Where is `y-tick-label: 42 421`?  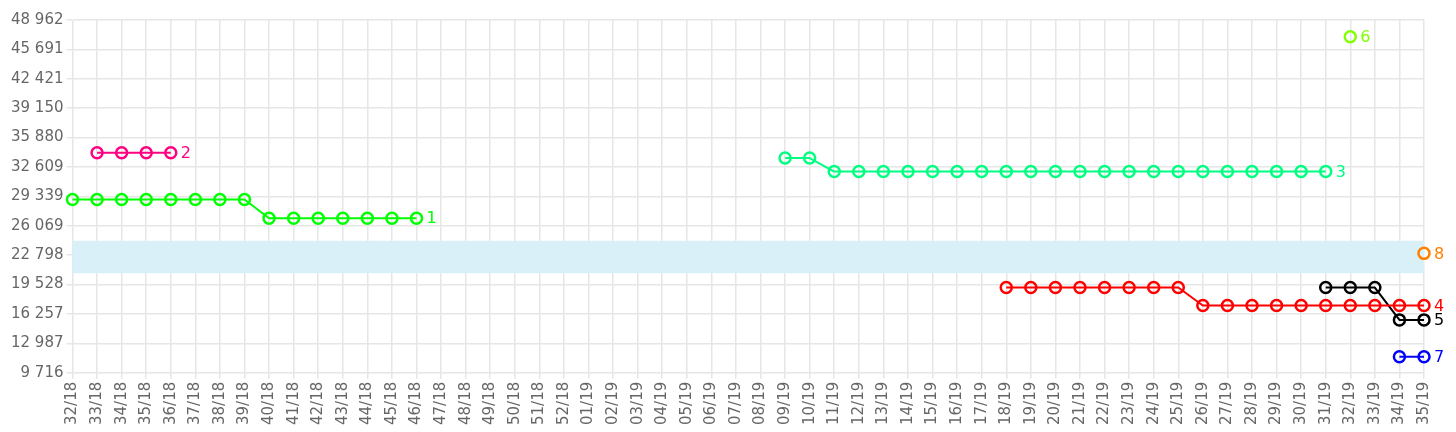
y-tick-label: 42 421 is located at coordinates (37, 77).